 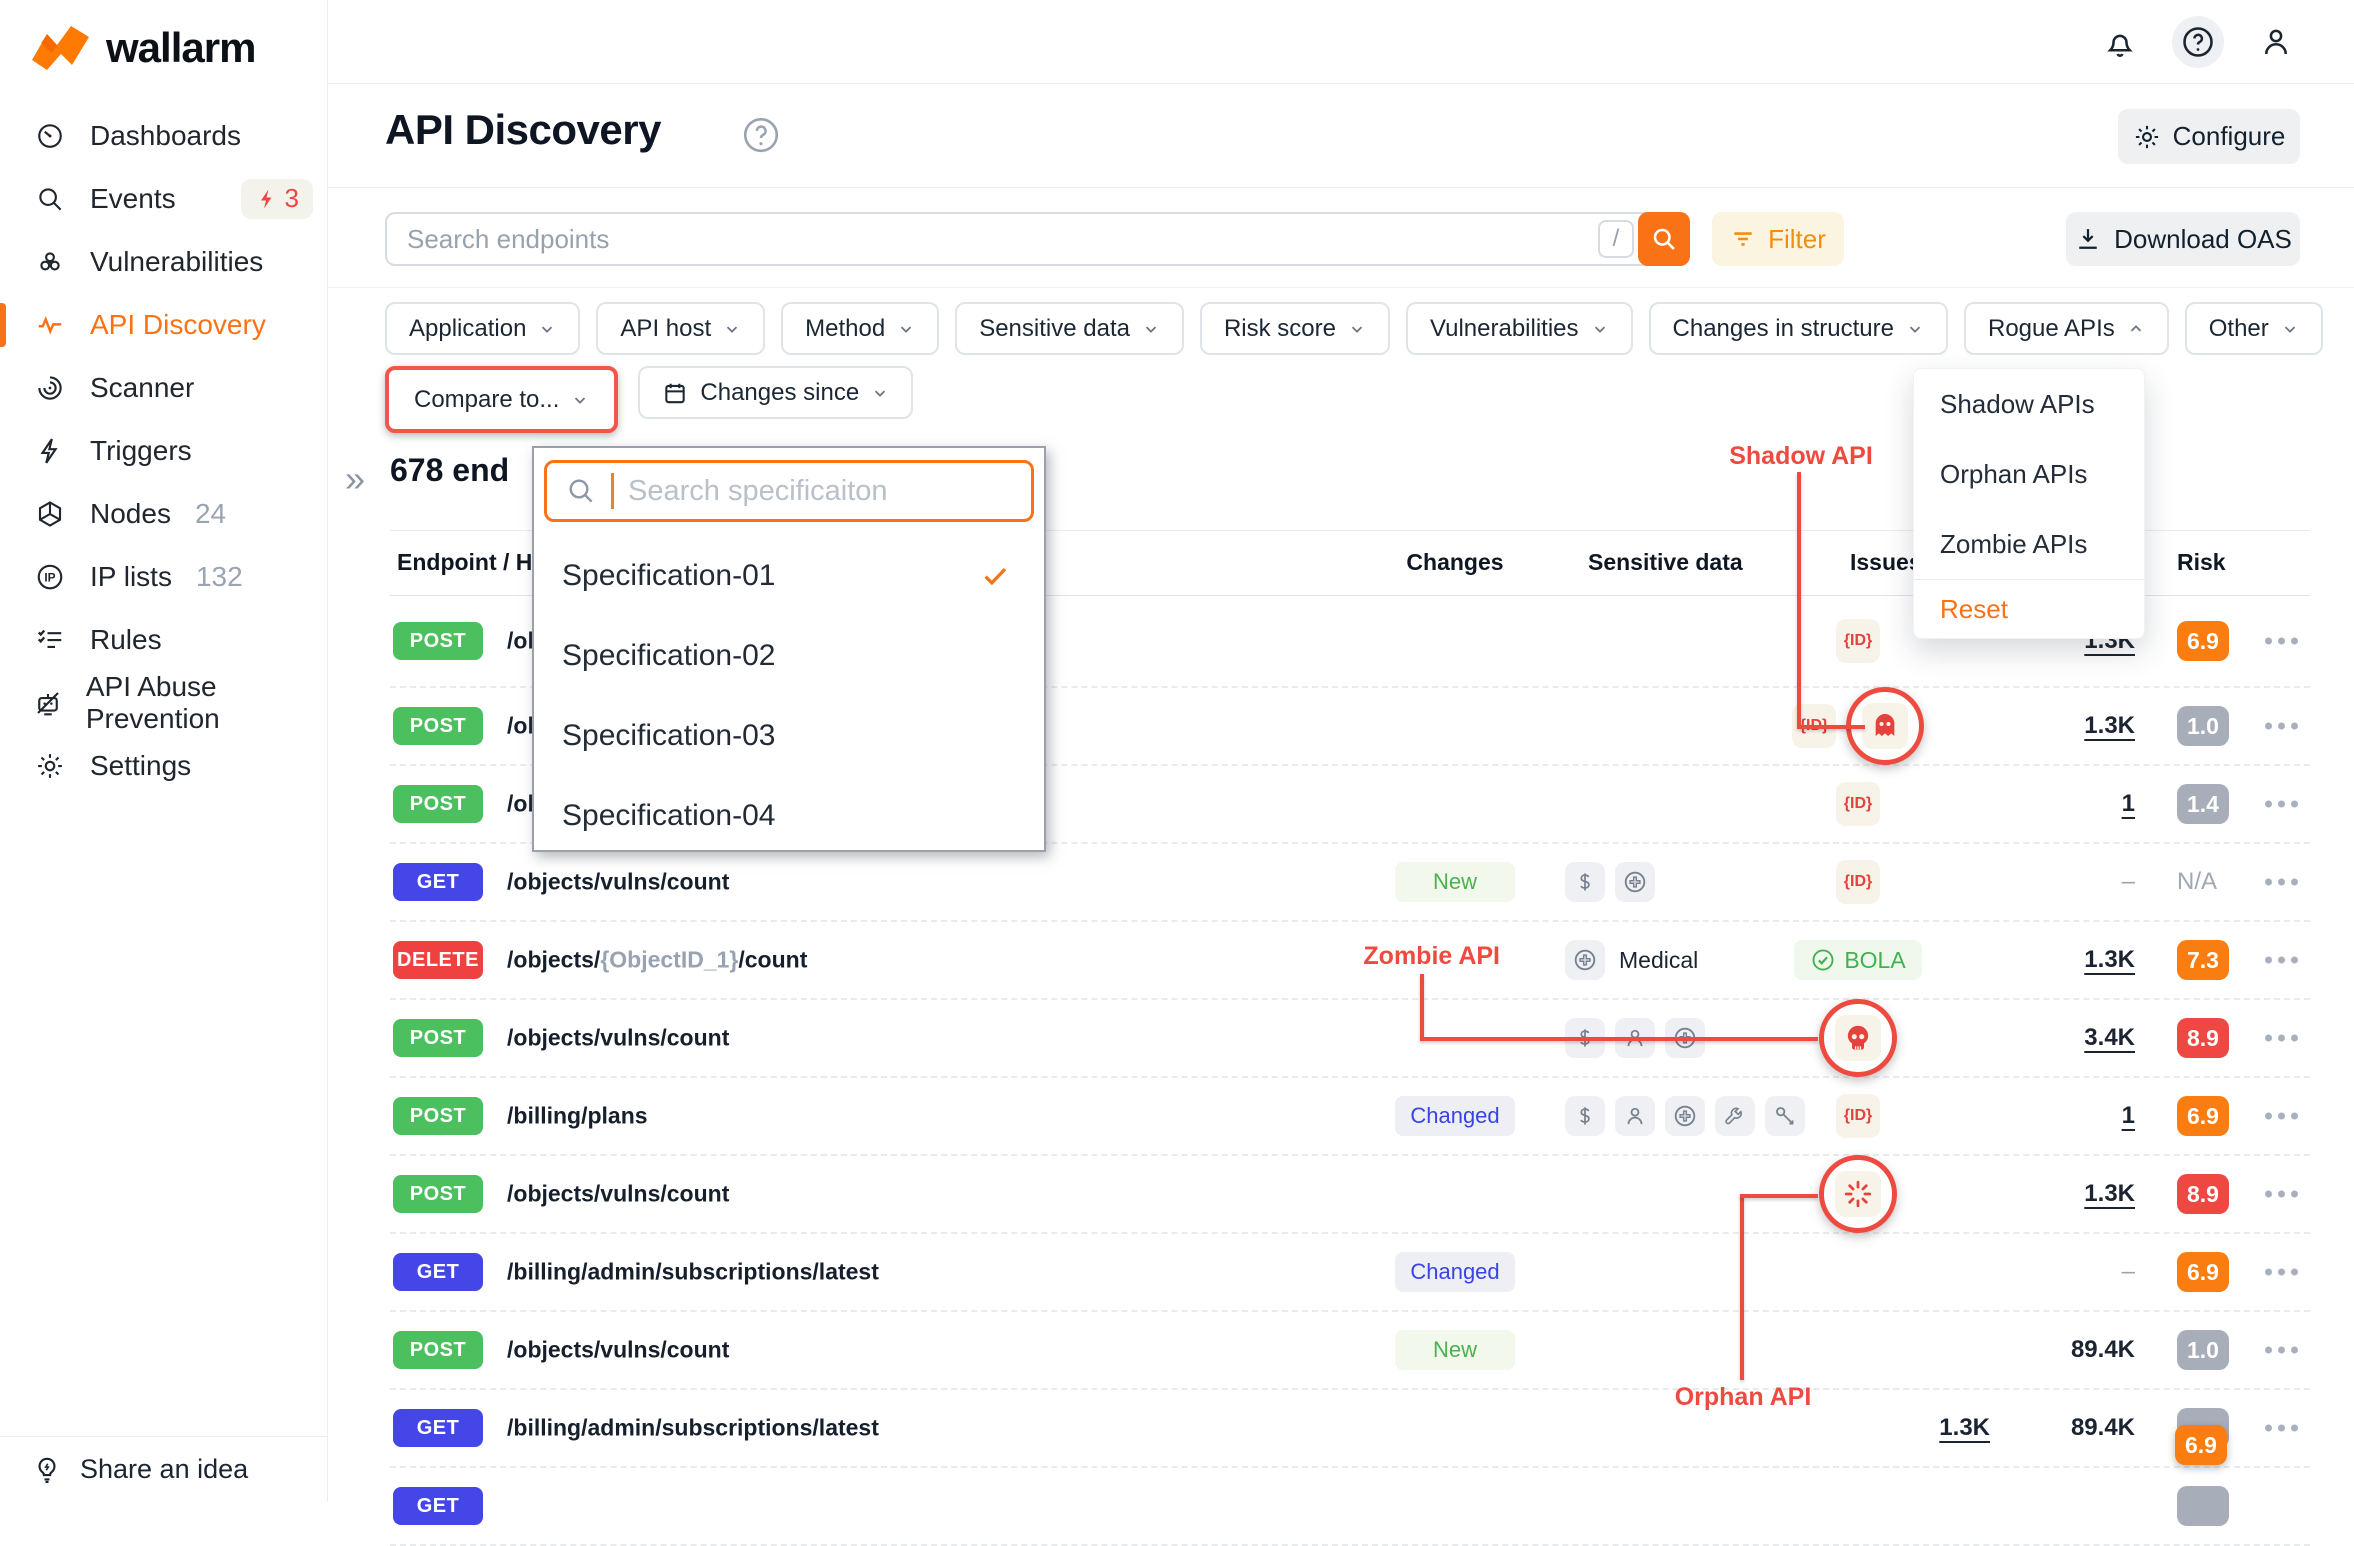 I want to click on sidebar-item-scanner: Scanner, so click(x=163, y=387).